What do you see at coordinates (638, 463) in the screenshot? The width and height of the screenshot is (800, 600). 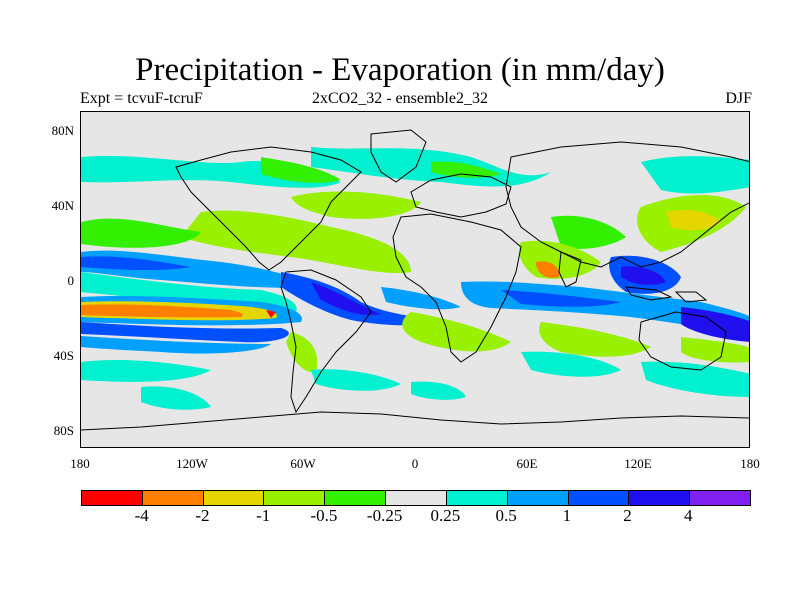 I see `lon-tick-120e: 120E` at bounding box center [638, 463].